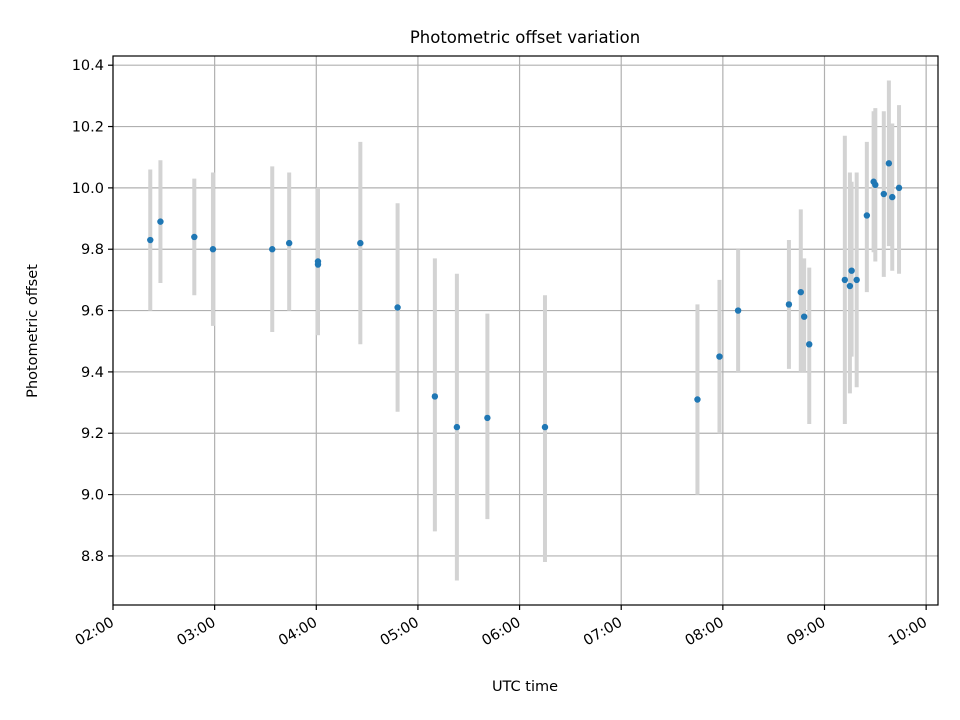 The width and height of the screenshot is (960, 720). I want to click on y-tick-label: 9.2, so click(92, 434).